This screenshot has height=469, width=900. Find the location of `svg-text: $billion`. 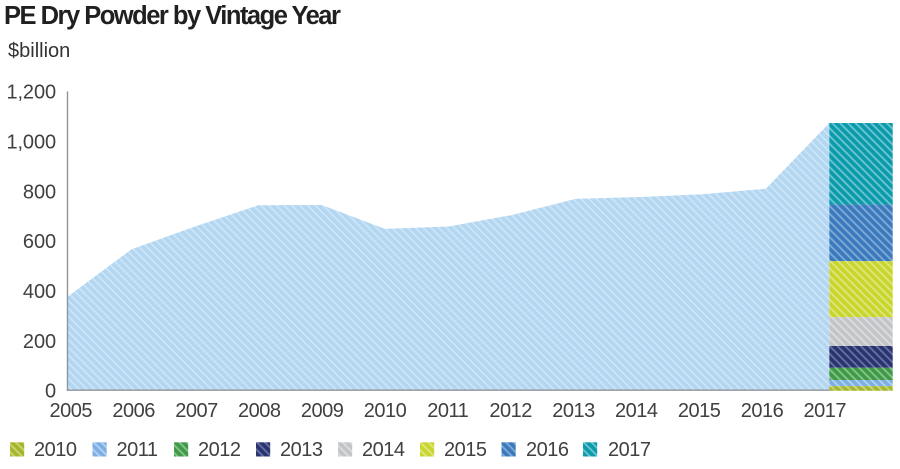

svg-text: $billion is located at coordinates (39, 51).